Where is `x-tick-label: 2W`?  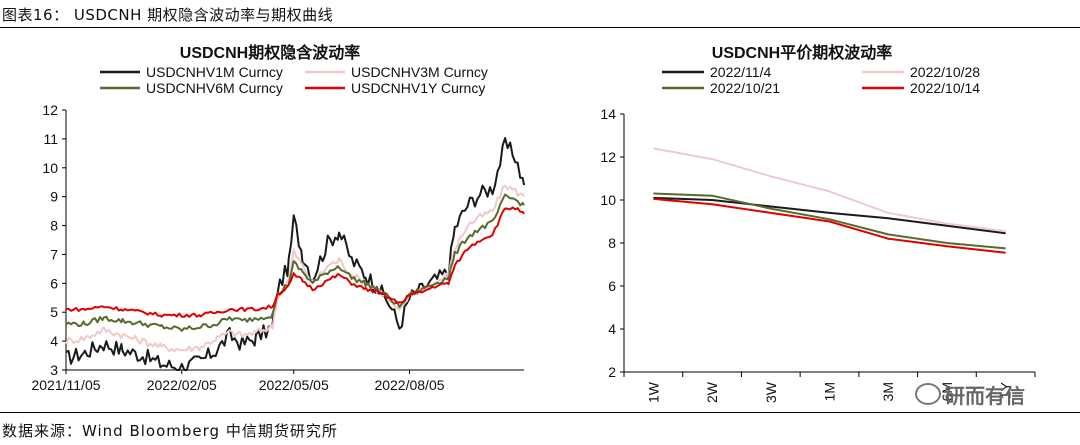 x-tick-label: 2W is located at coordinates (712, 392).